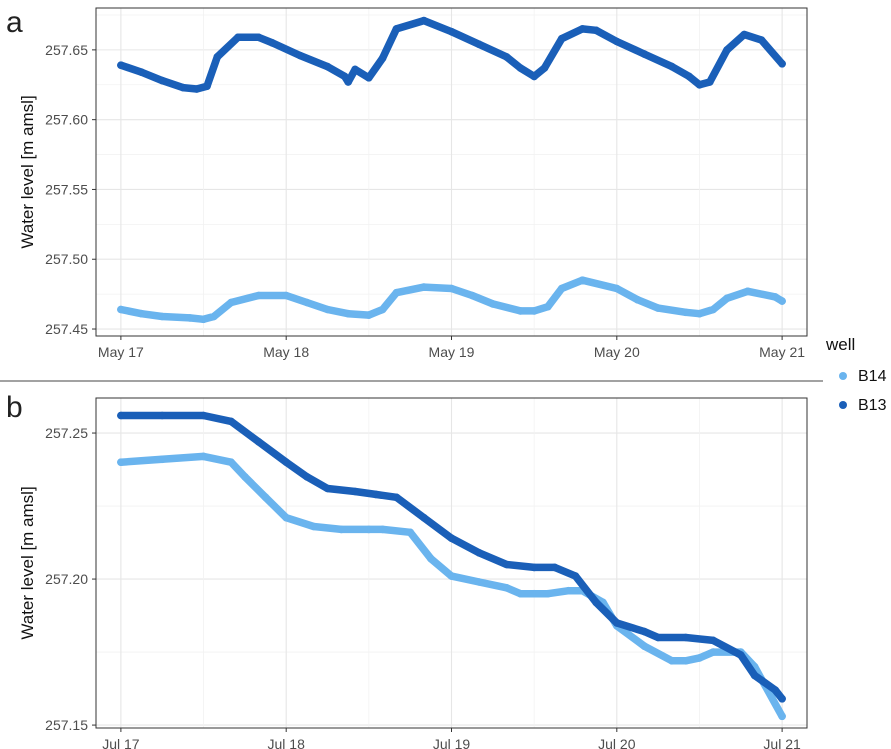  What do you see at coordinates (70, 579) in the screenshot?
I see `panel-b-y-ticks: 257.15 257.20 257.25` at bounding box center [70, 579].